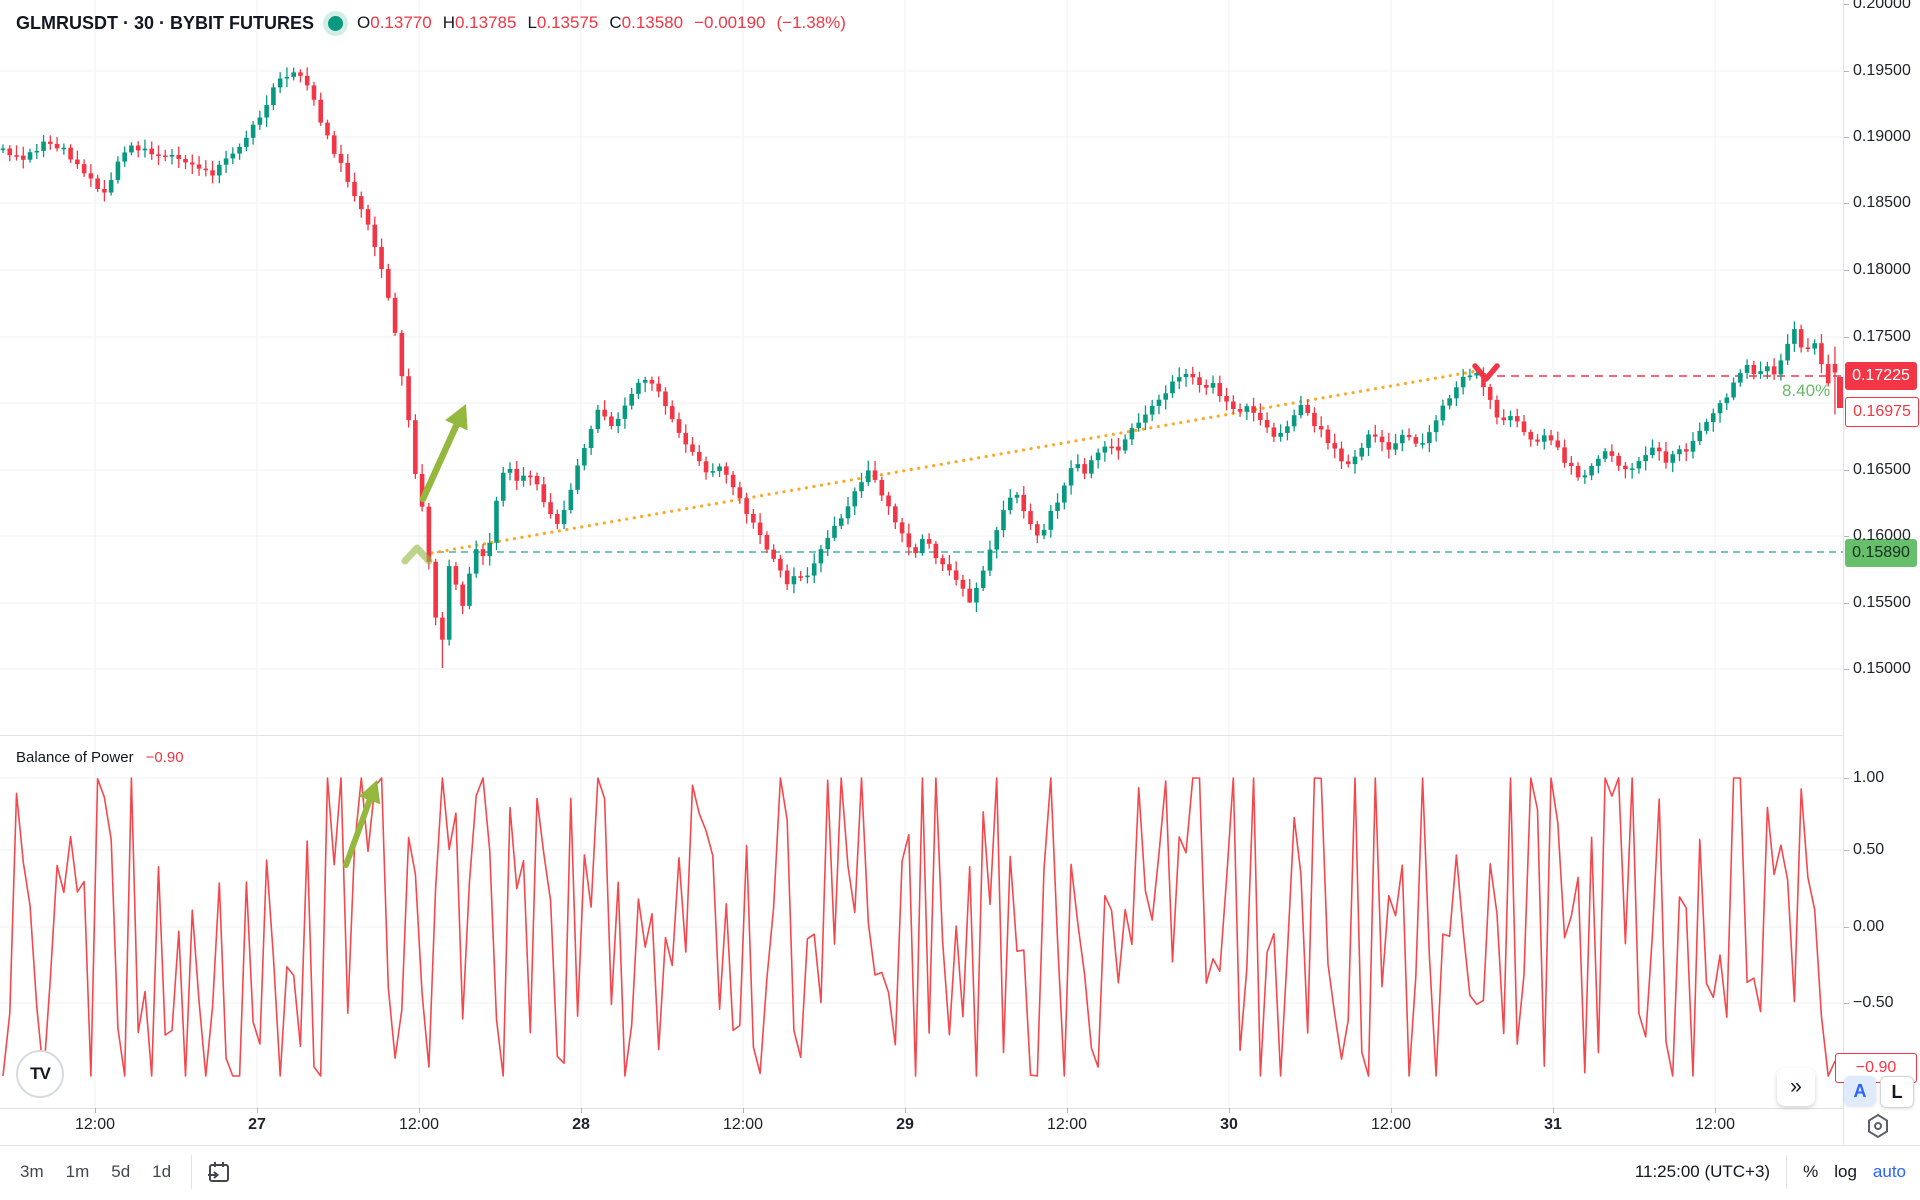  Describe the element at coordinates (1845, 1171) in the screenshot. I see `log-scale-toggle: log` at that location.